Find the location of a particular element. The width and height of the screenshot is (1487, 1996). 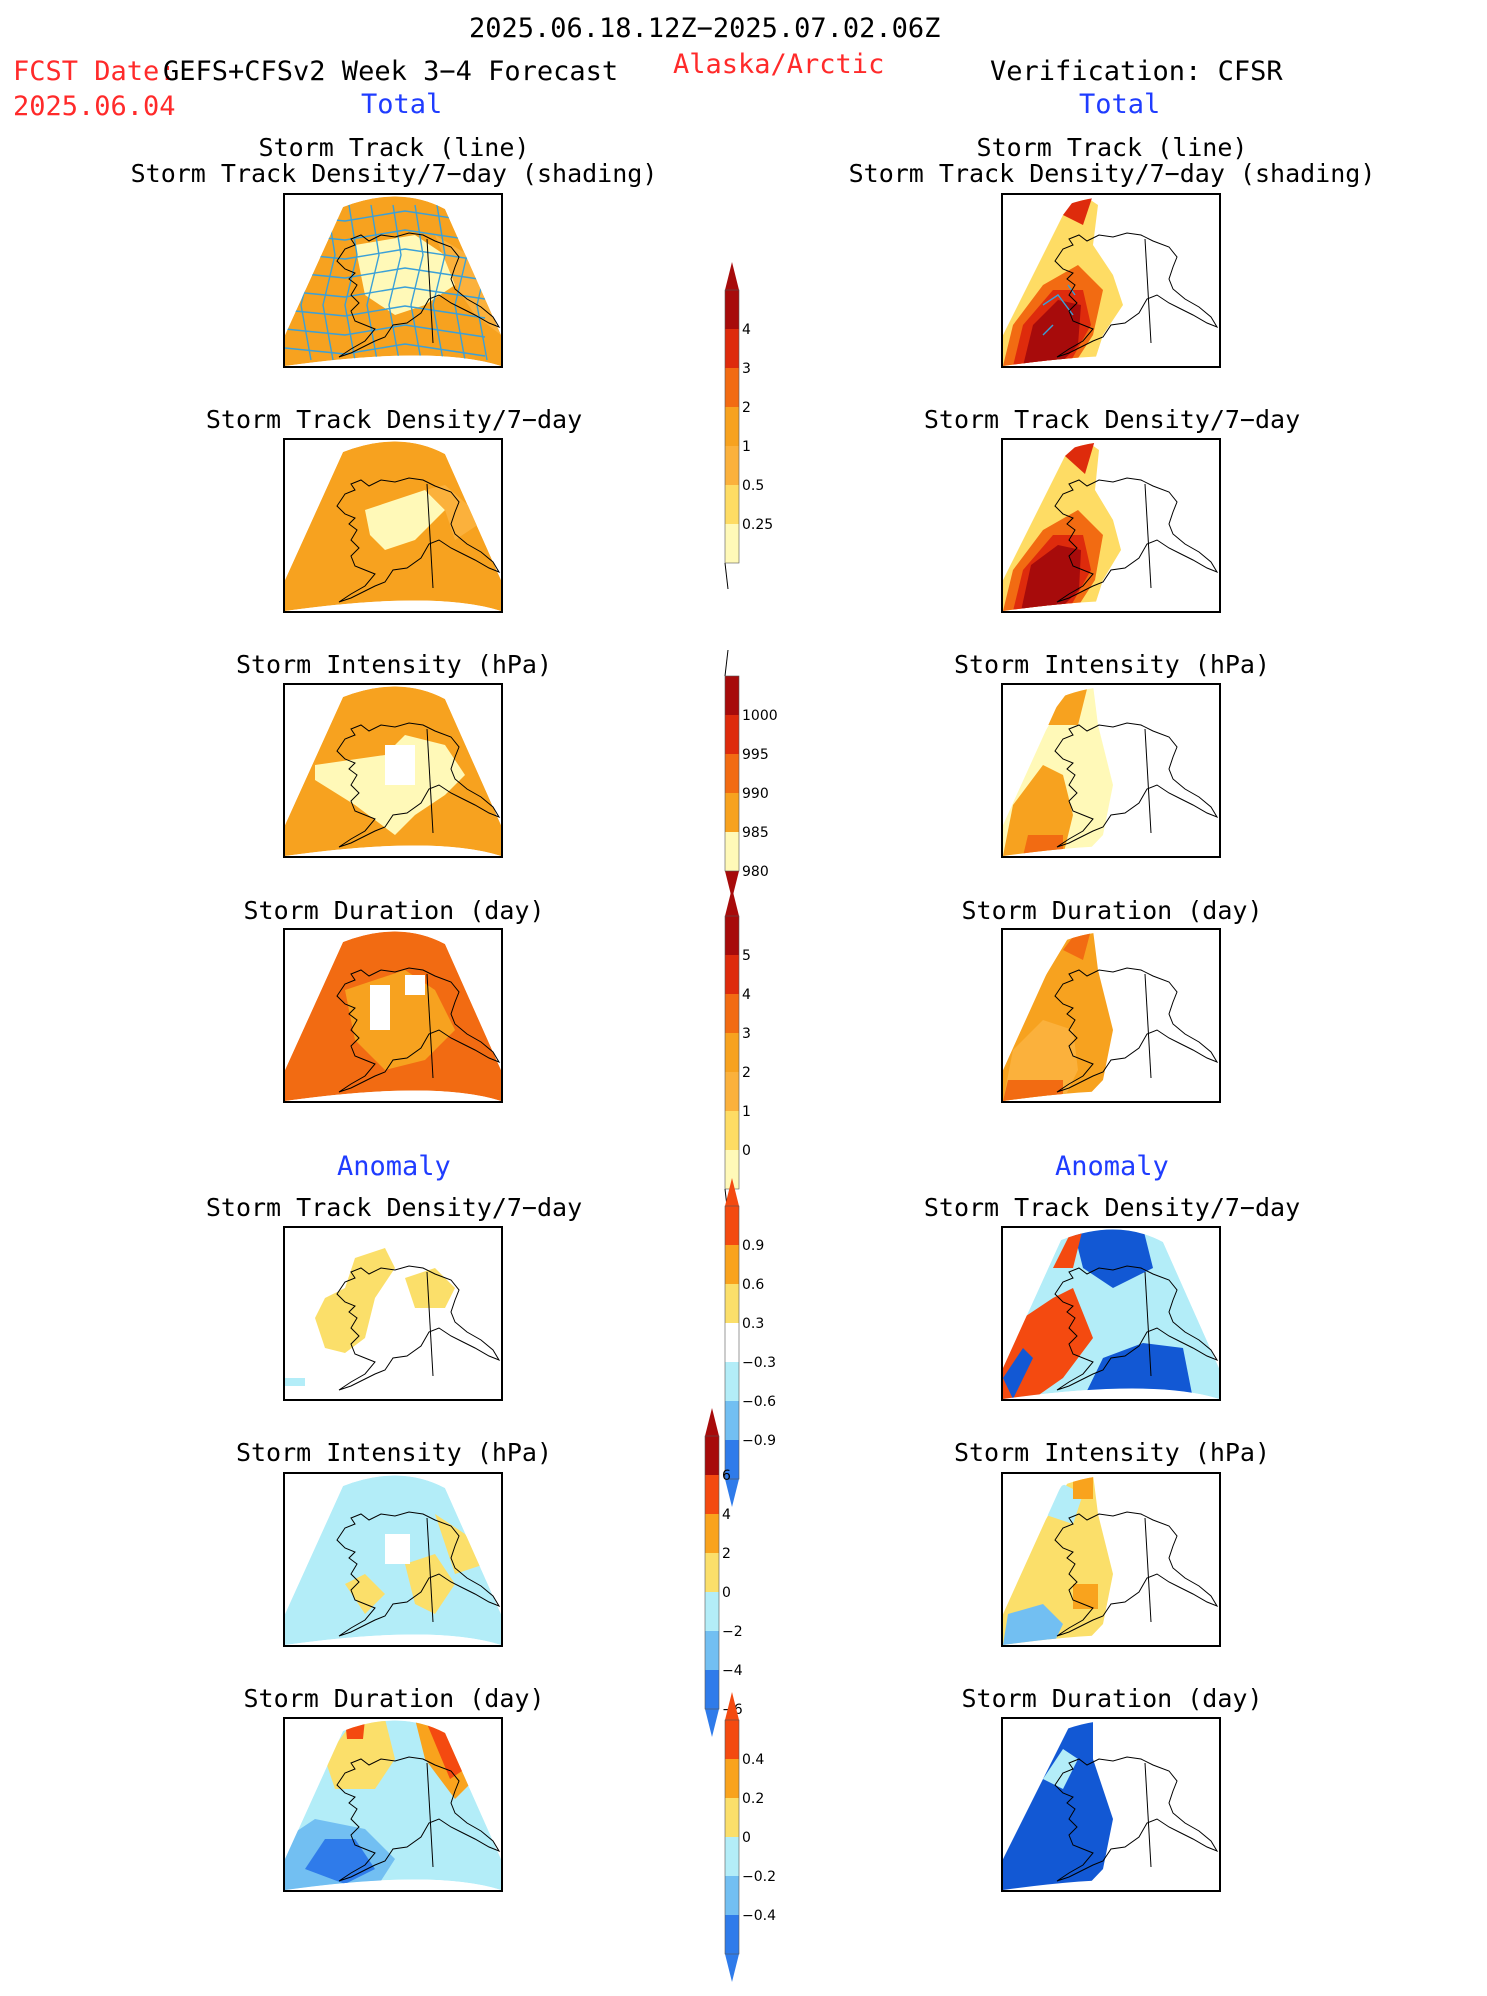

colorbar-duration-label-0: 5 is located at coordinates (746, 956).